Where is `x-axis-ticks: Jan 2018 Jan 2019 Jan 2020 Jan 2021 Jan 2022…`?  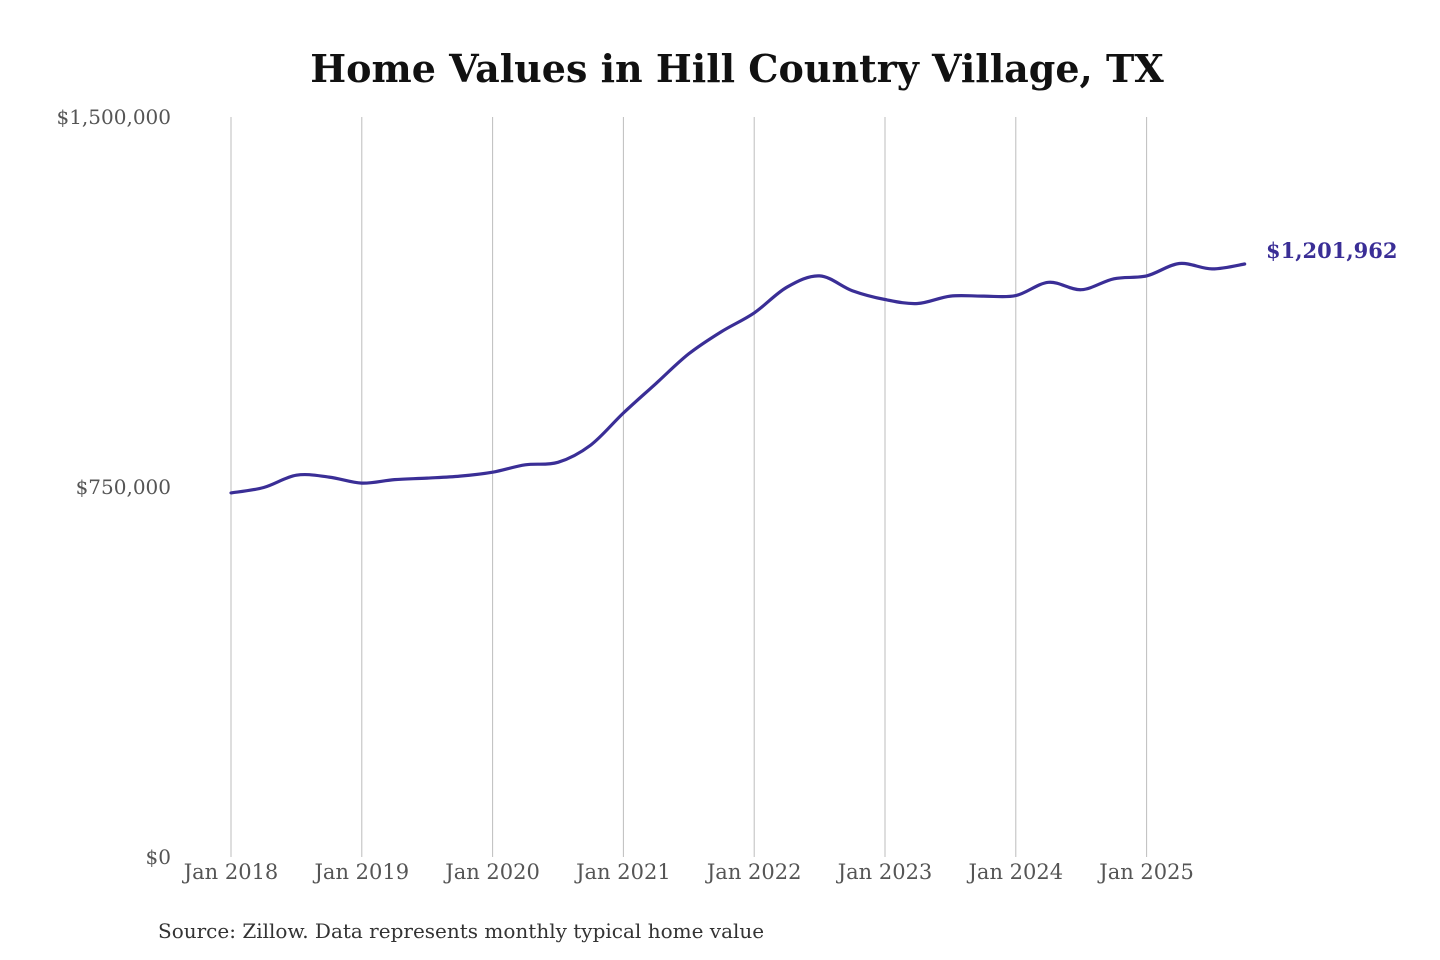 x-axis-ticks: Jan 2018 Jan 2019 Jan 2020 Jan 2021 Jan 2022… is located at coordinates (688, 872).